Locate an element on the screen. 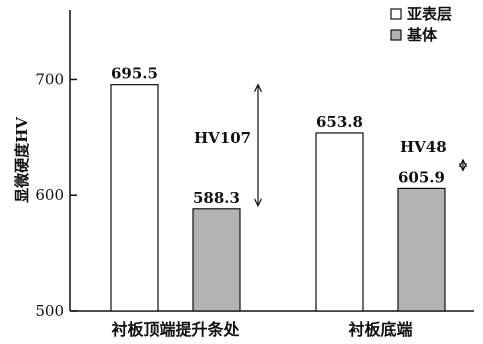  category-label: 衬板底端 is located at coordinates (380, 329).